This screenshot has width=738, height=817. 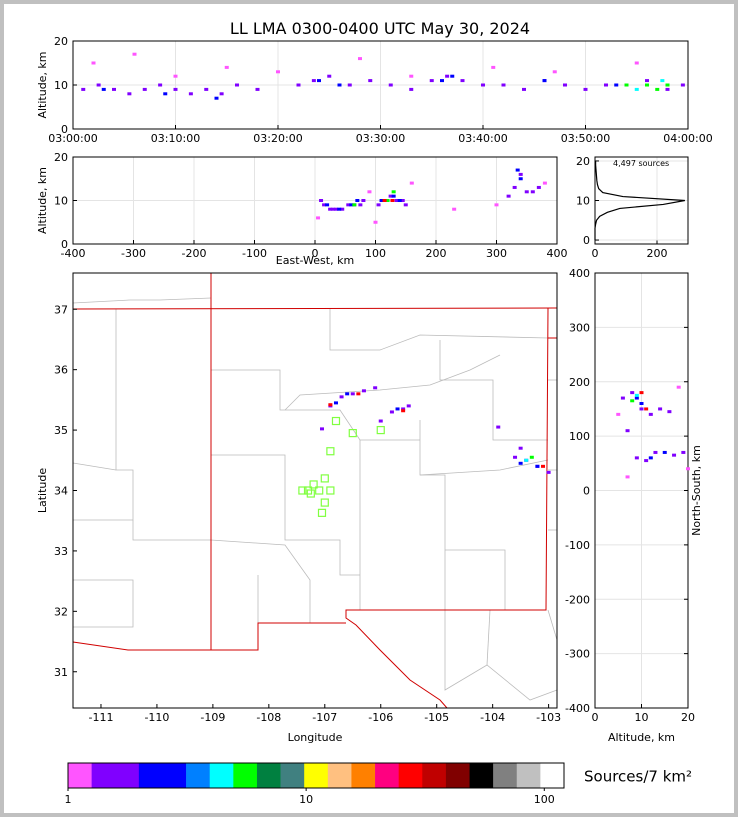 I want to click on x-tick-label: 04:00:00, so click(x=687, y=138).